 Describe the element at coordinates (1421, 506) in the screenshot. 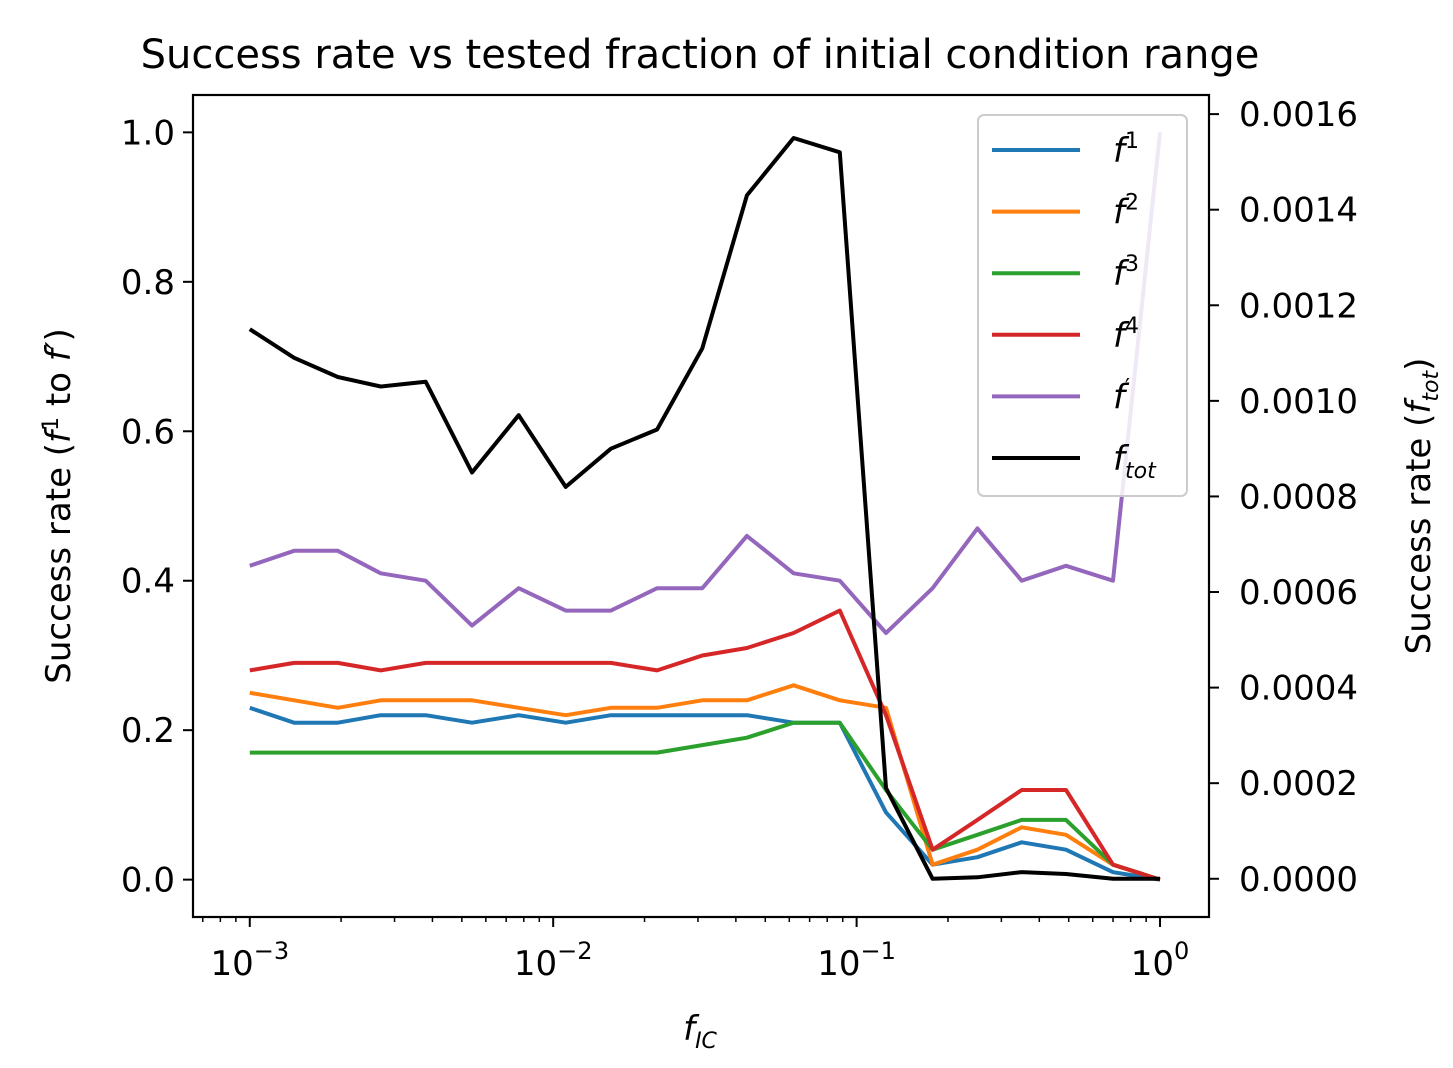

I see `y-axis-right-title: Success rate (ftot)` at that location.